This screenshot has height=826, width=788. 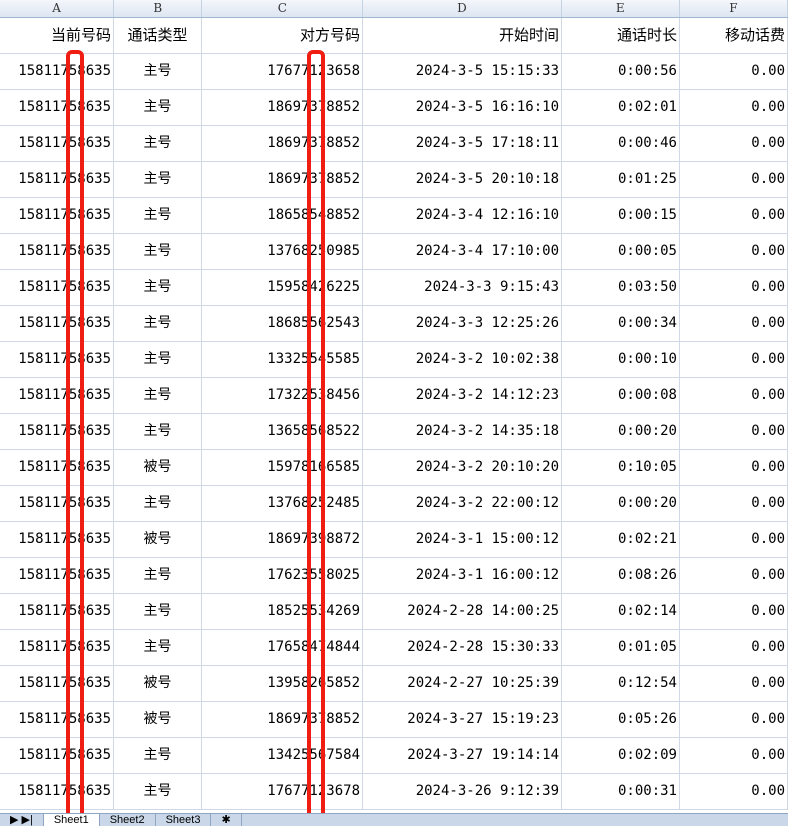 I want to click on other-number-cell: 17322538456, so click(x=282, y=395).